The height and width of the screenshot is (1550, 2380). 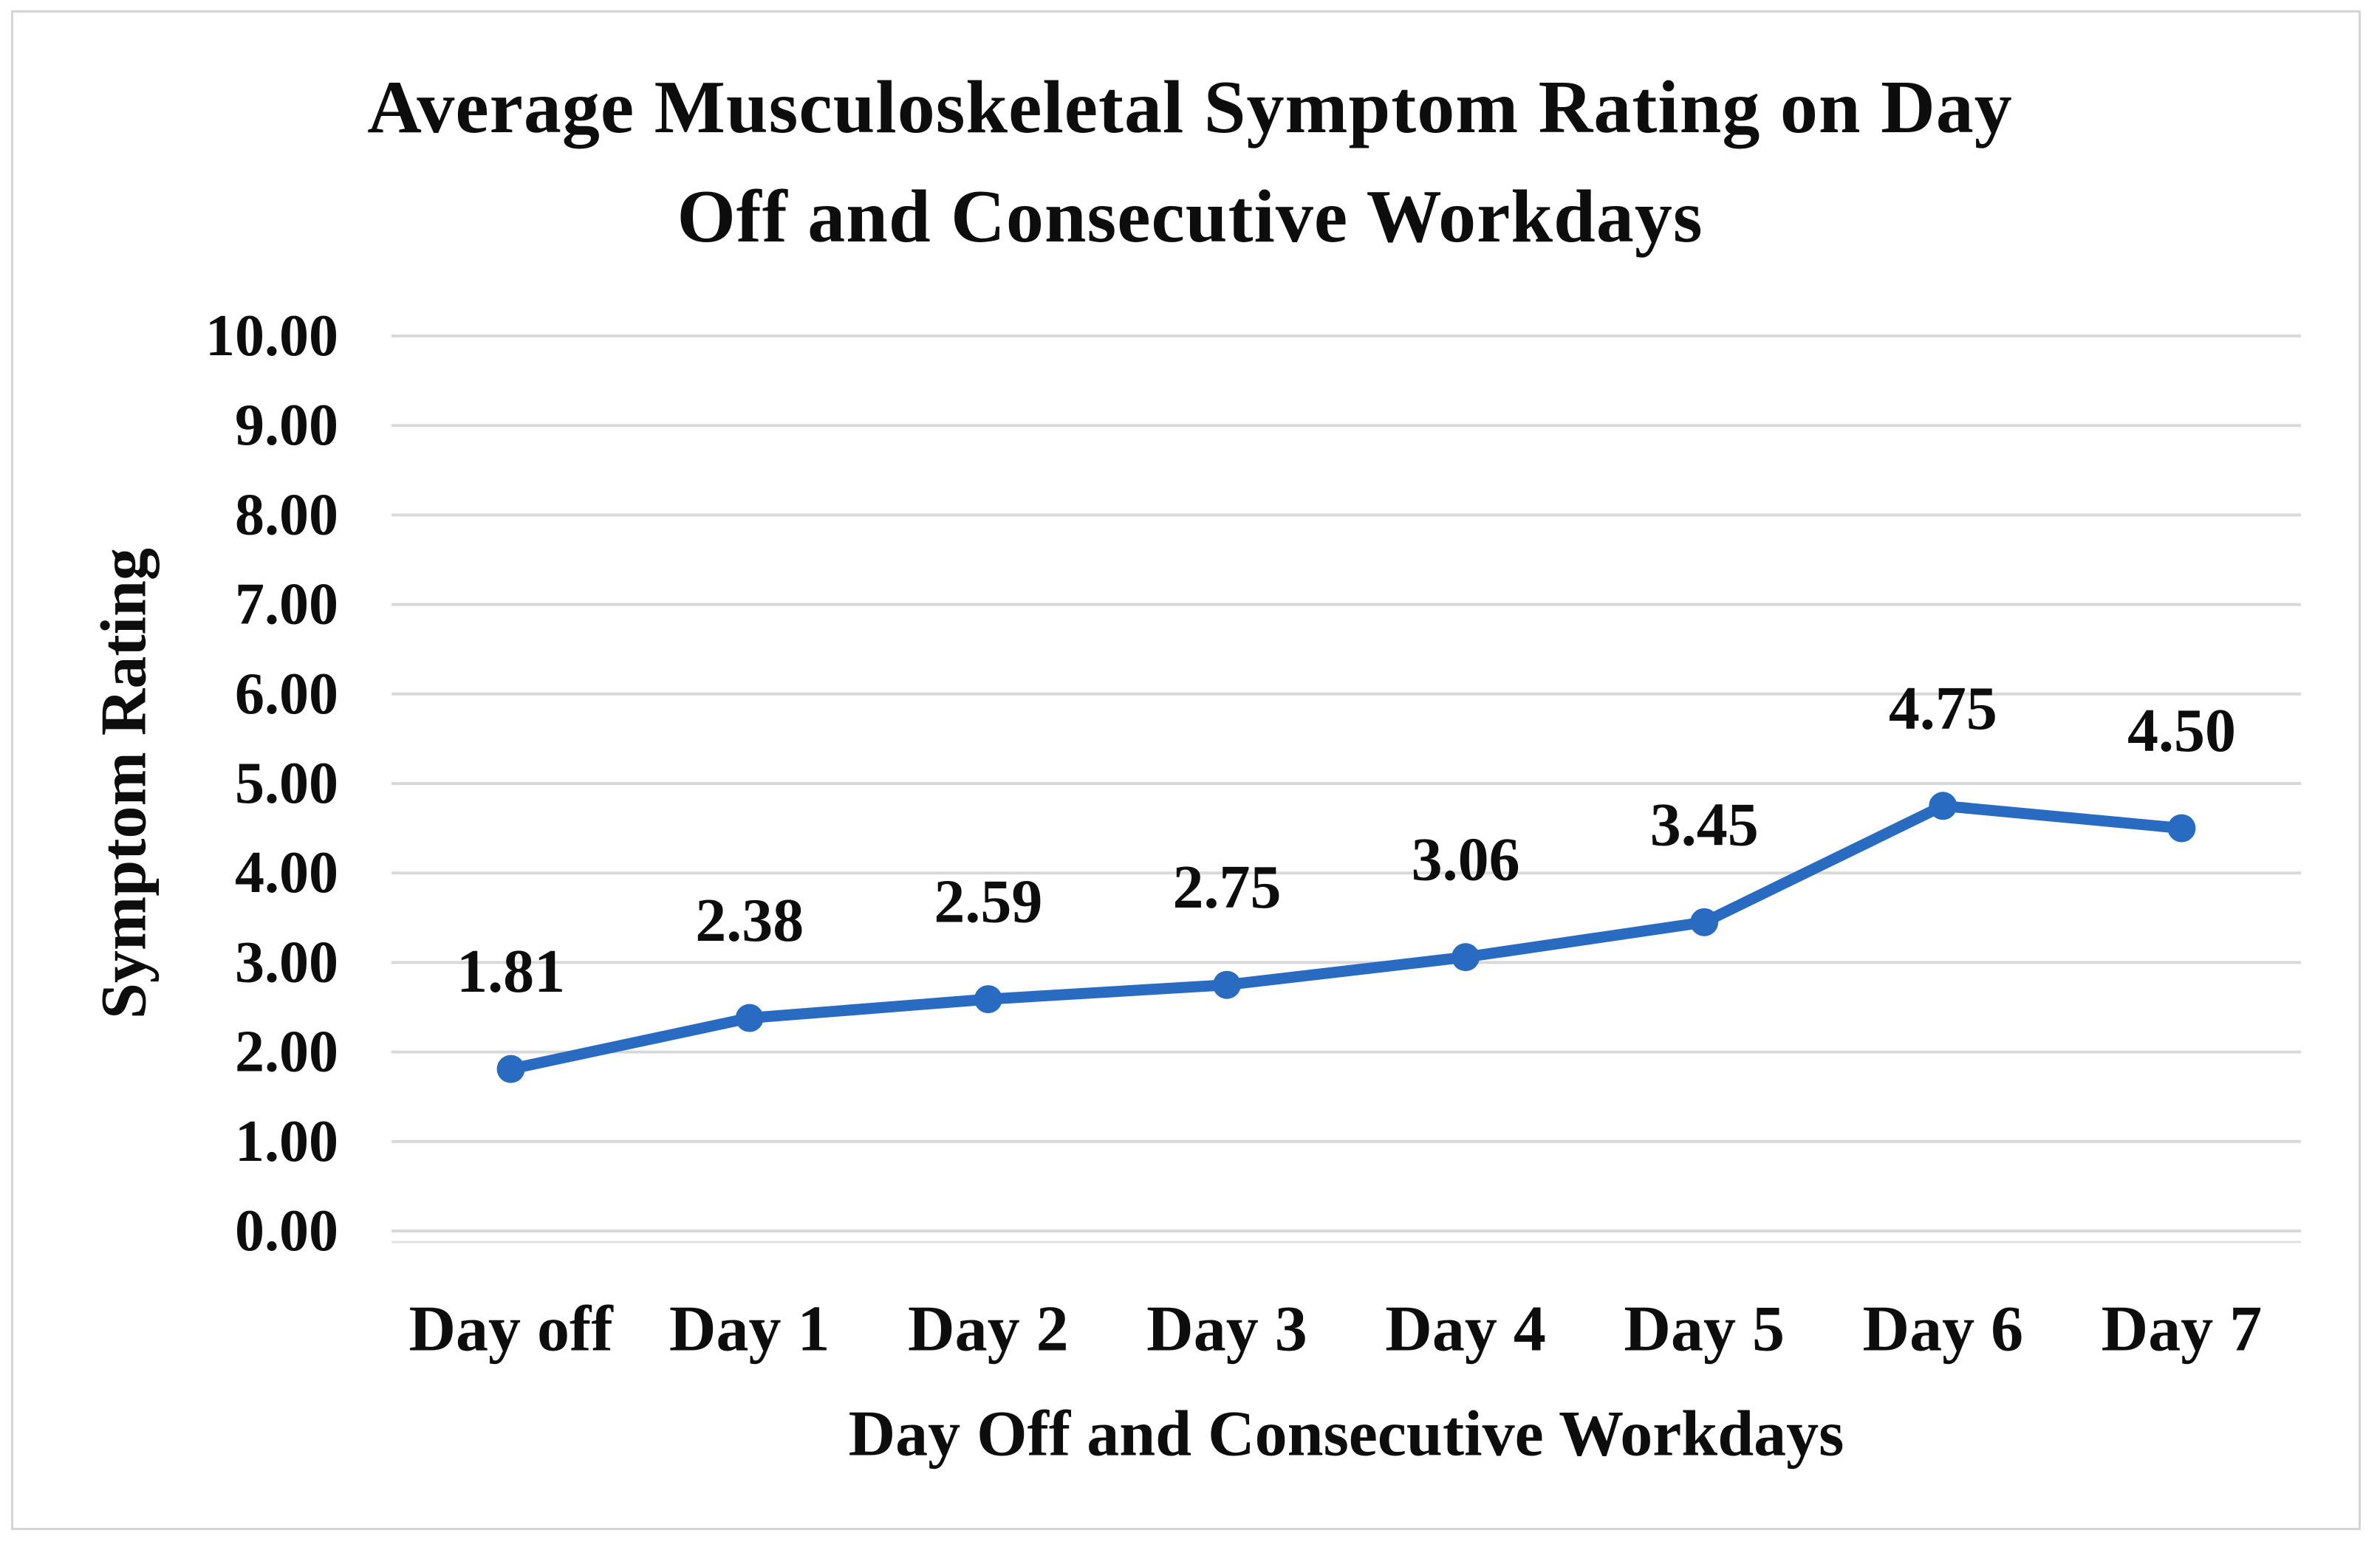 What do you see at coordinates (287, 514) in the screenshot?
I see `y-tick-label: 8.00` at bounding box center [287, 514].